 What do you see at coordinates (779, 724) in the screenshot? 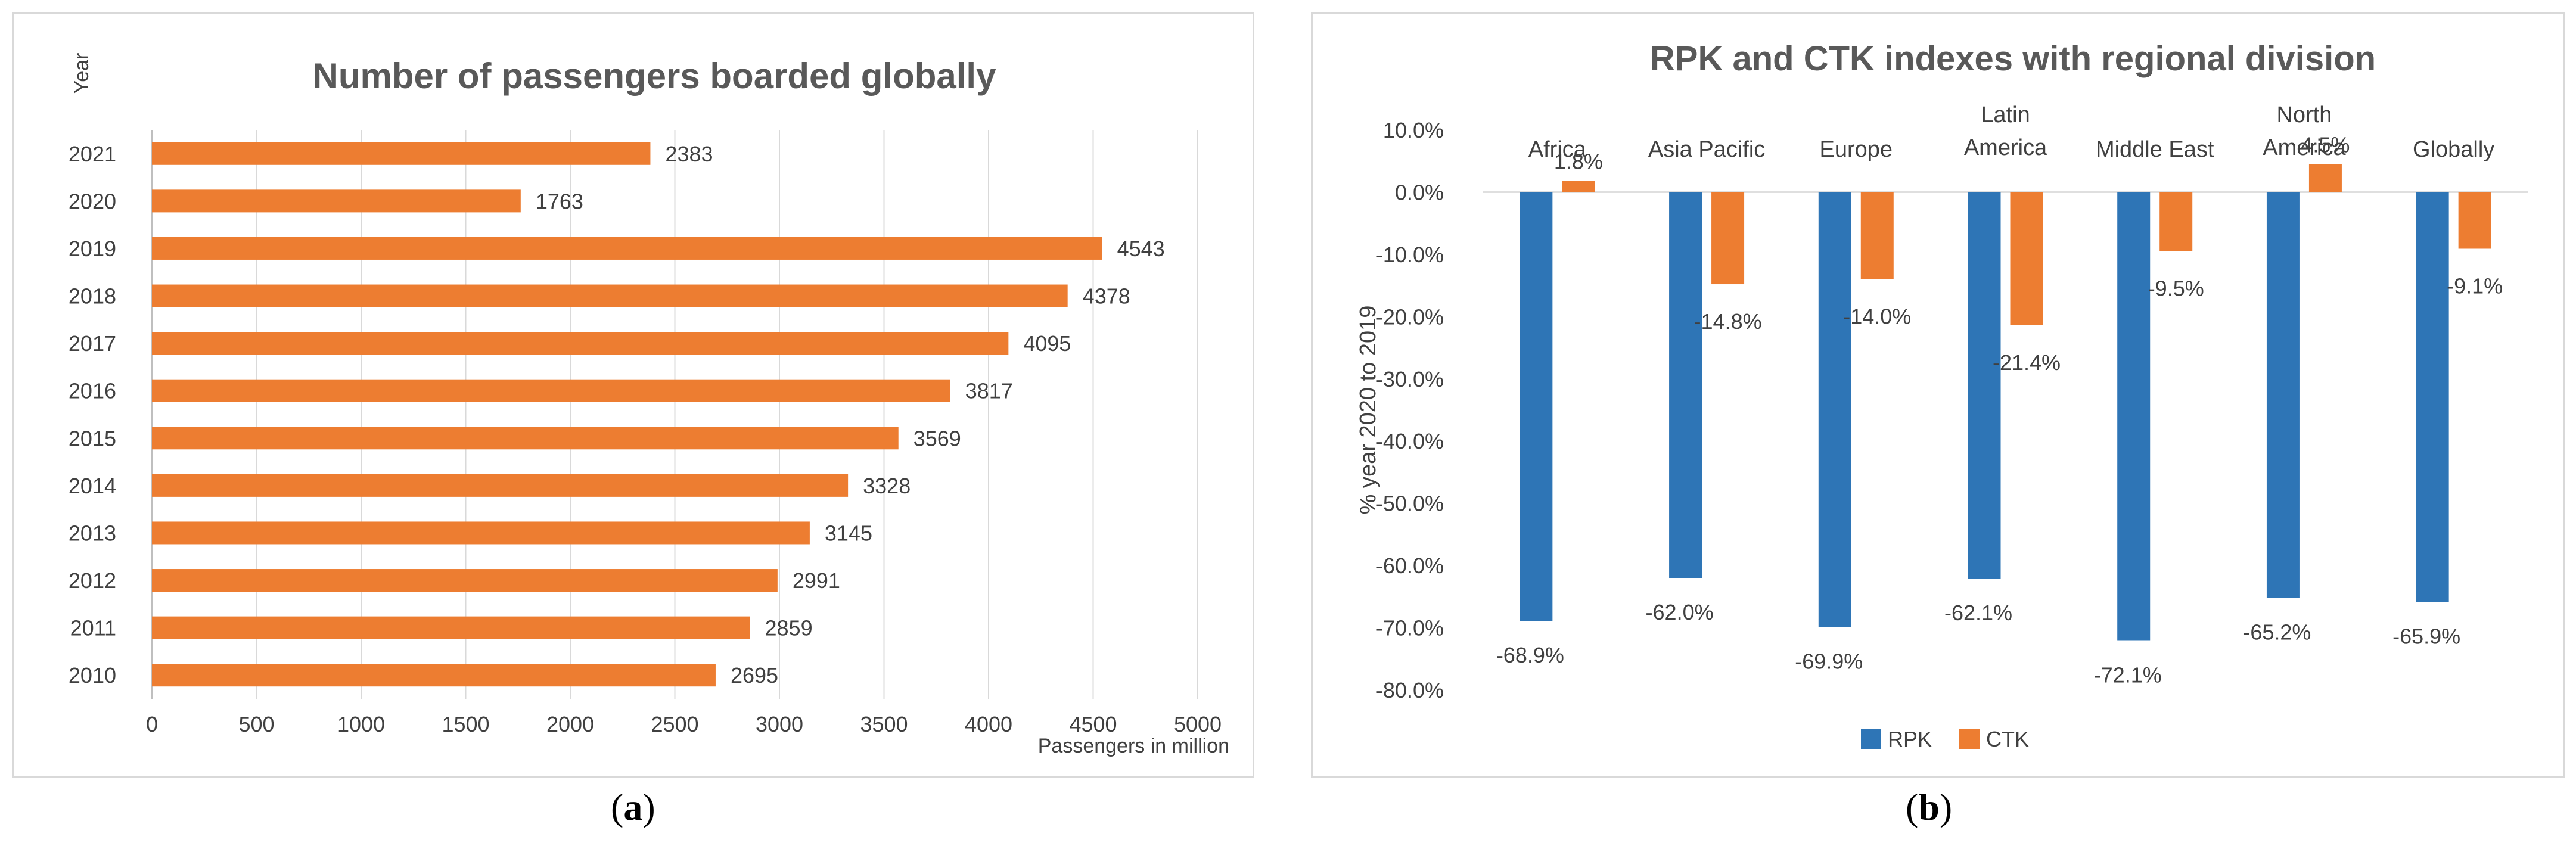
I see `x-tick-label: 3000` at bounding box center [779, 724].